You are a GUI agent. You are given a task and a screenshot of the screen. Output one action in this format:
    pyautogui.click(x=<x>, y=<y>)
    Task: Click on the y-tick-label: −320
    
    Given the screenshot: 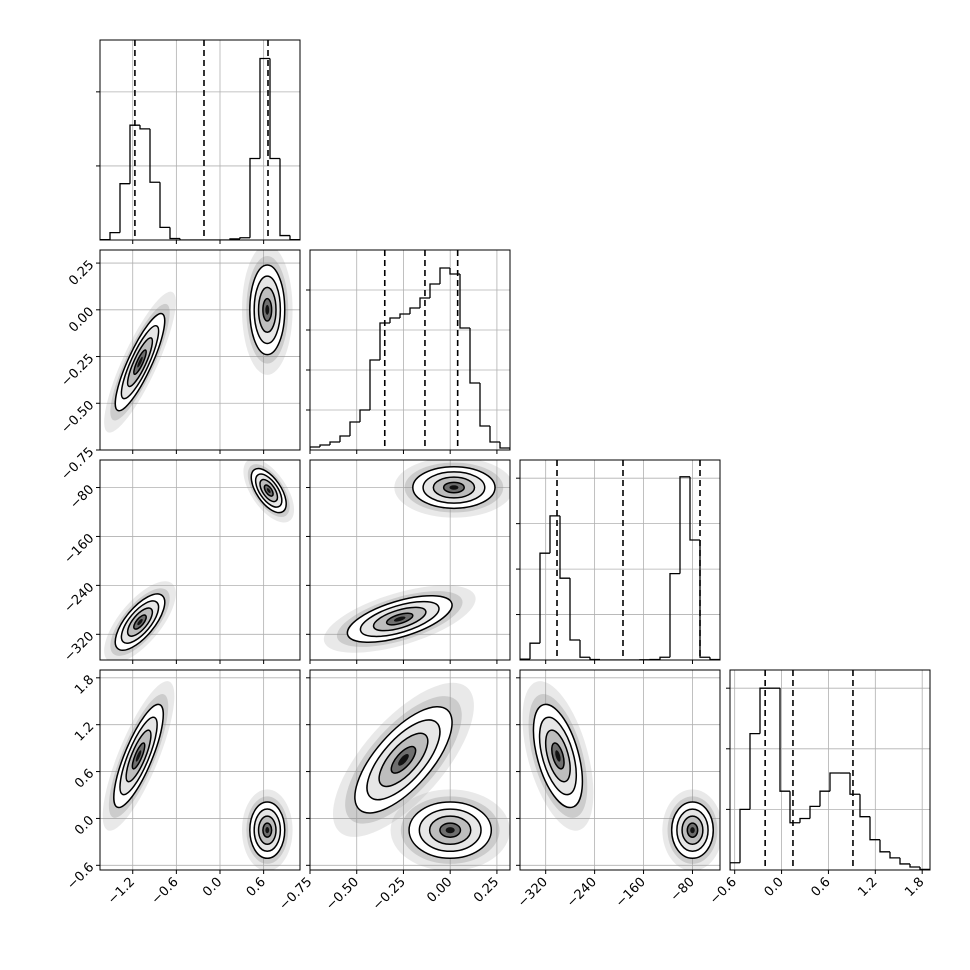 What is the action you would take?
    pyautogui.click(x=79, y=647)
    